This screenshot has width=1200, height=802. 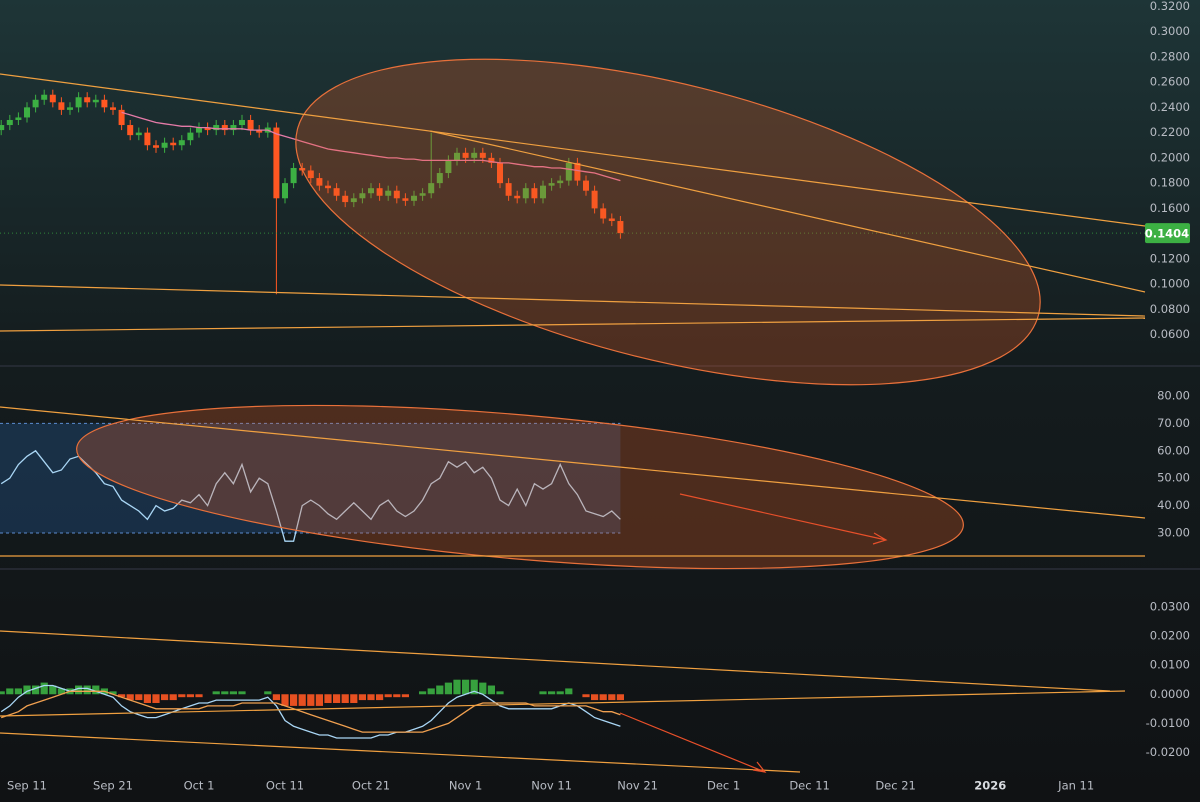 I want to click on y-tick-label: 0.0800, so click(x=1170, y=309).